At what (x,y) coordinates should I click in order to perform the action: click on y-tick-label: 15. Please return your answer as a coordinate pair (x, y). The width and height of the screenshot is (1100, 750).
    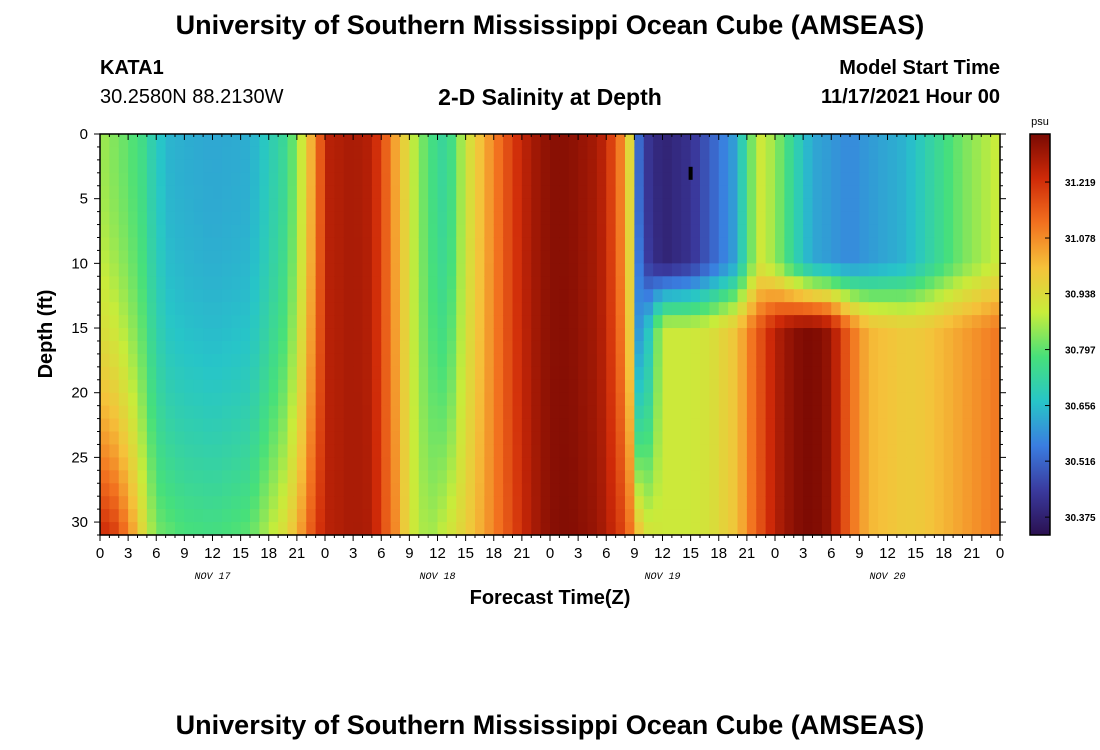
    Looking at the image, I should click on (79, 328).